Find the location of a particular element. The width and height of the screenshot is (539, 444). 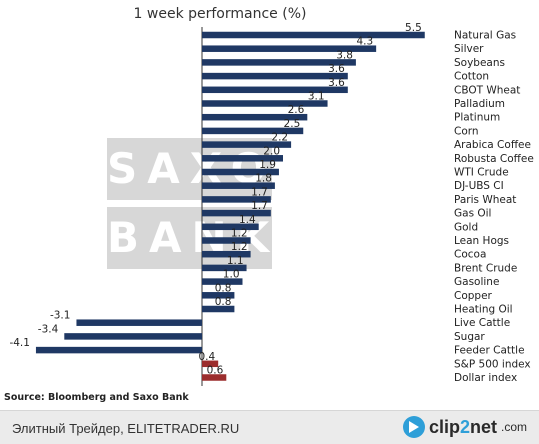

value-label-18: 1.0 is located at coordinates (231, 275).